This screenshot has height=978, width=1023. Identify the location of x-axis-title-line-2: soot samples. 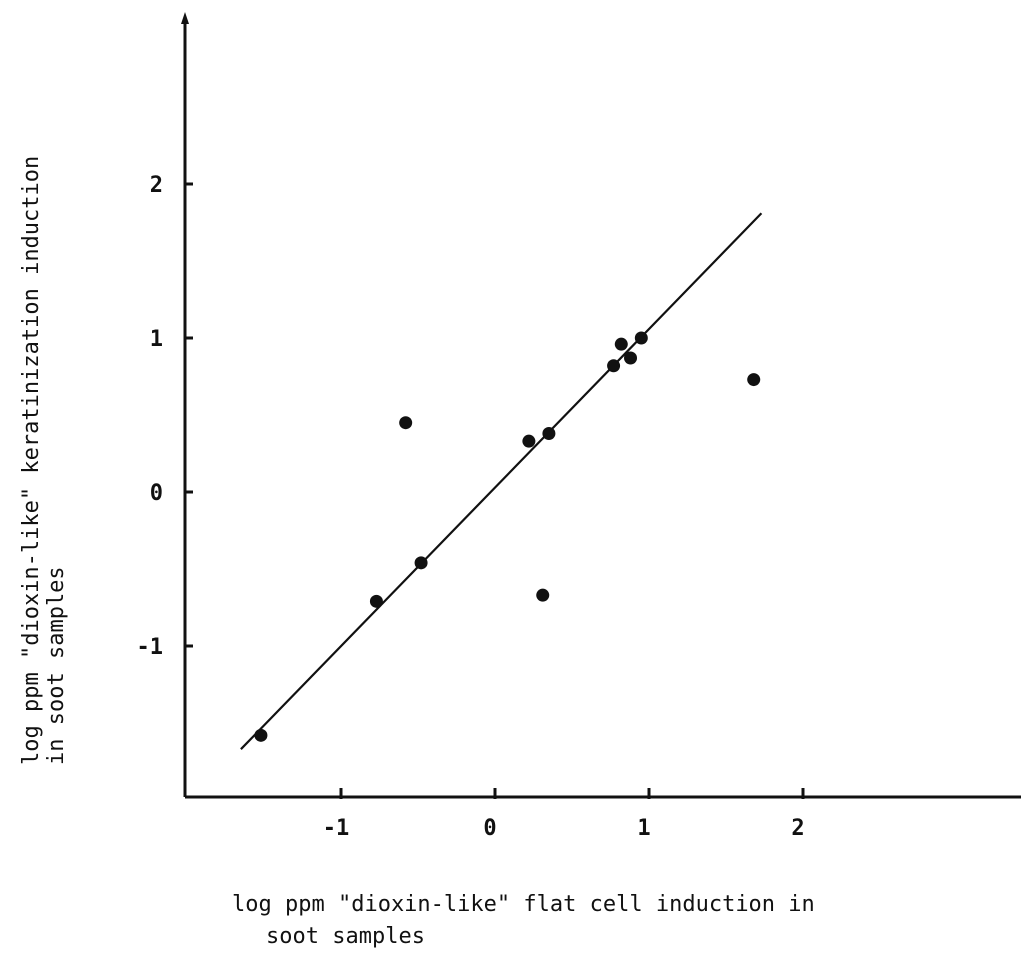
(345, 936).